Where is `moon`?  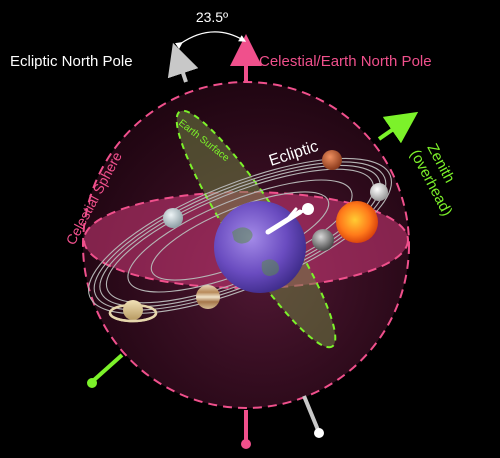
moon is located at coordinates (323, 240).